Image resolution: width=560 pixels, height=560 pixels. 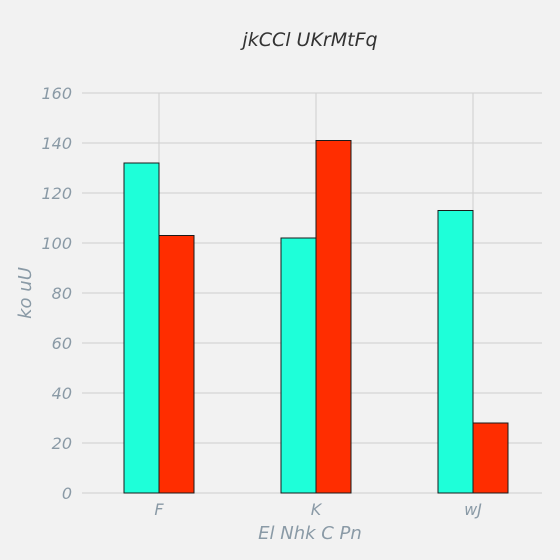 What do you see at coordinates (56, 143) in the screenshot?
I see `y-tick-label: 140` at bounding box center [56, 143].